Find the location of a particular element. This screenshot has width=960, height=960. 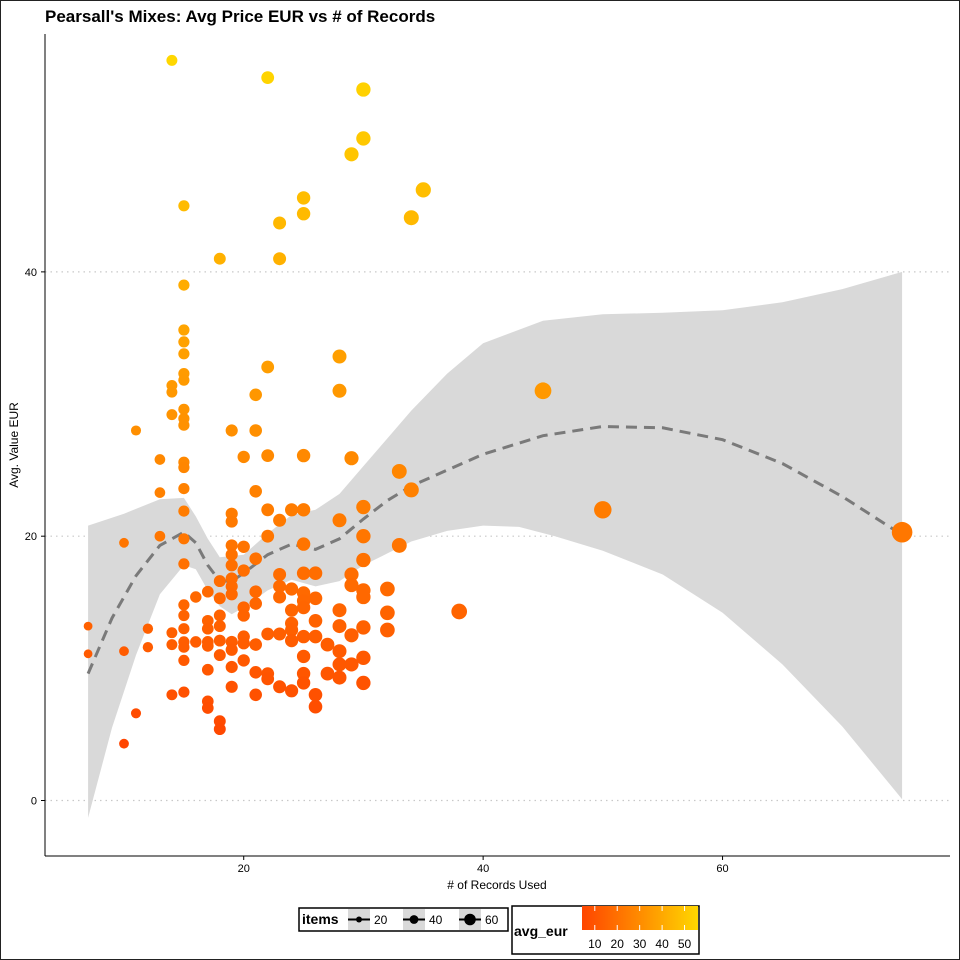

size-legend-keys: 20 40 60 is located at coordinates (423, 919).